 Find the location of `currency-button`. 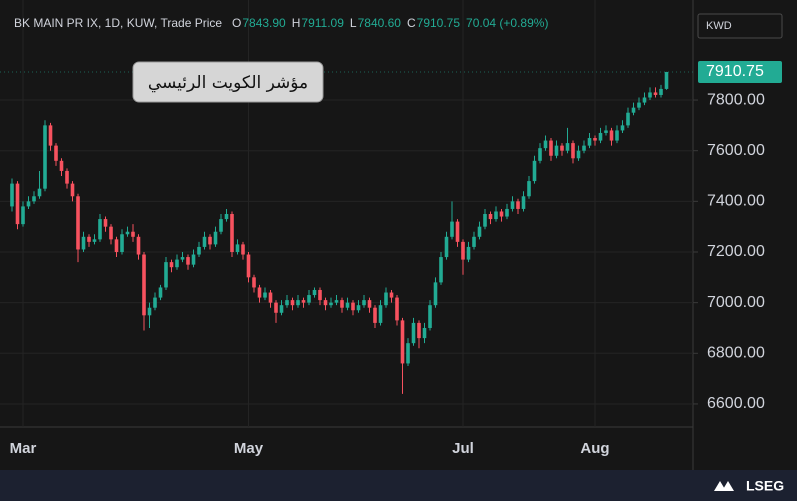

currency-button is located at coordinates (740, 26).